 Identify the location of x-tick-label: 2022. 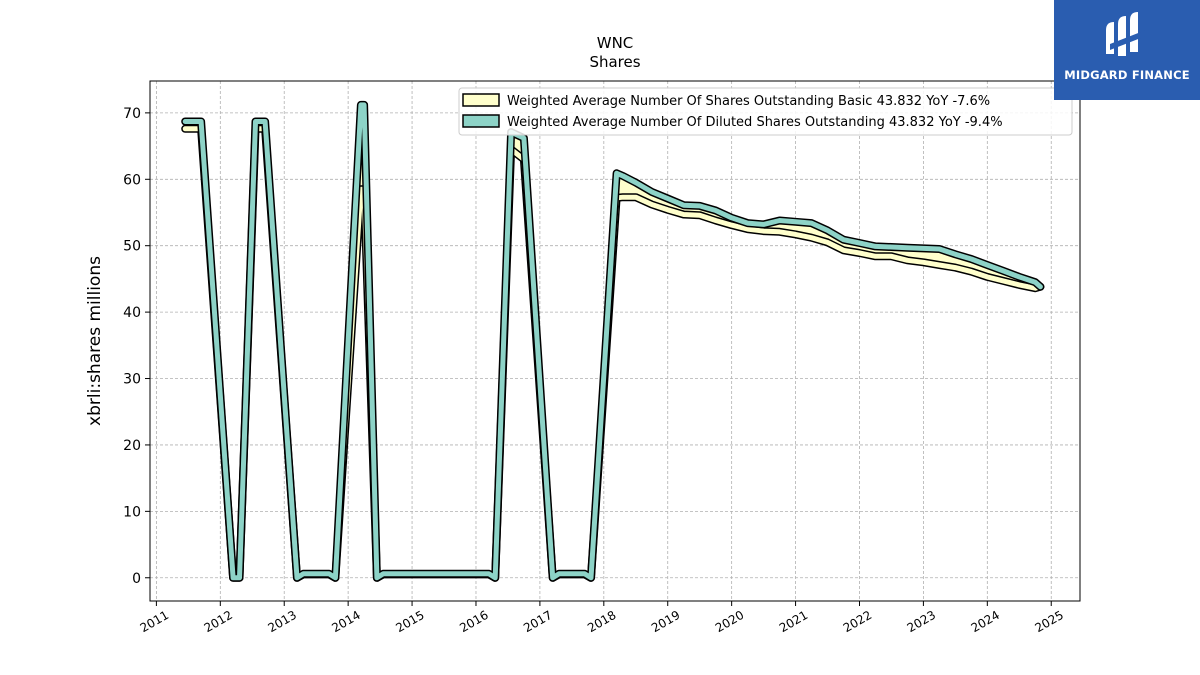
(857, 621).